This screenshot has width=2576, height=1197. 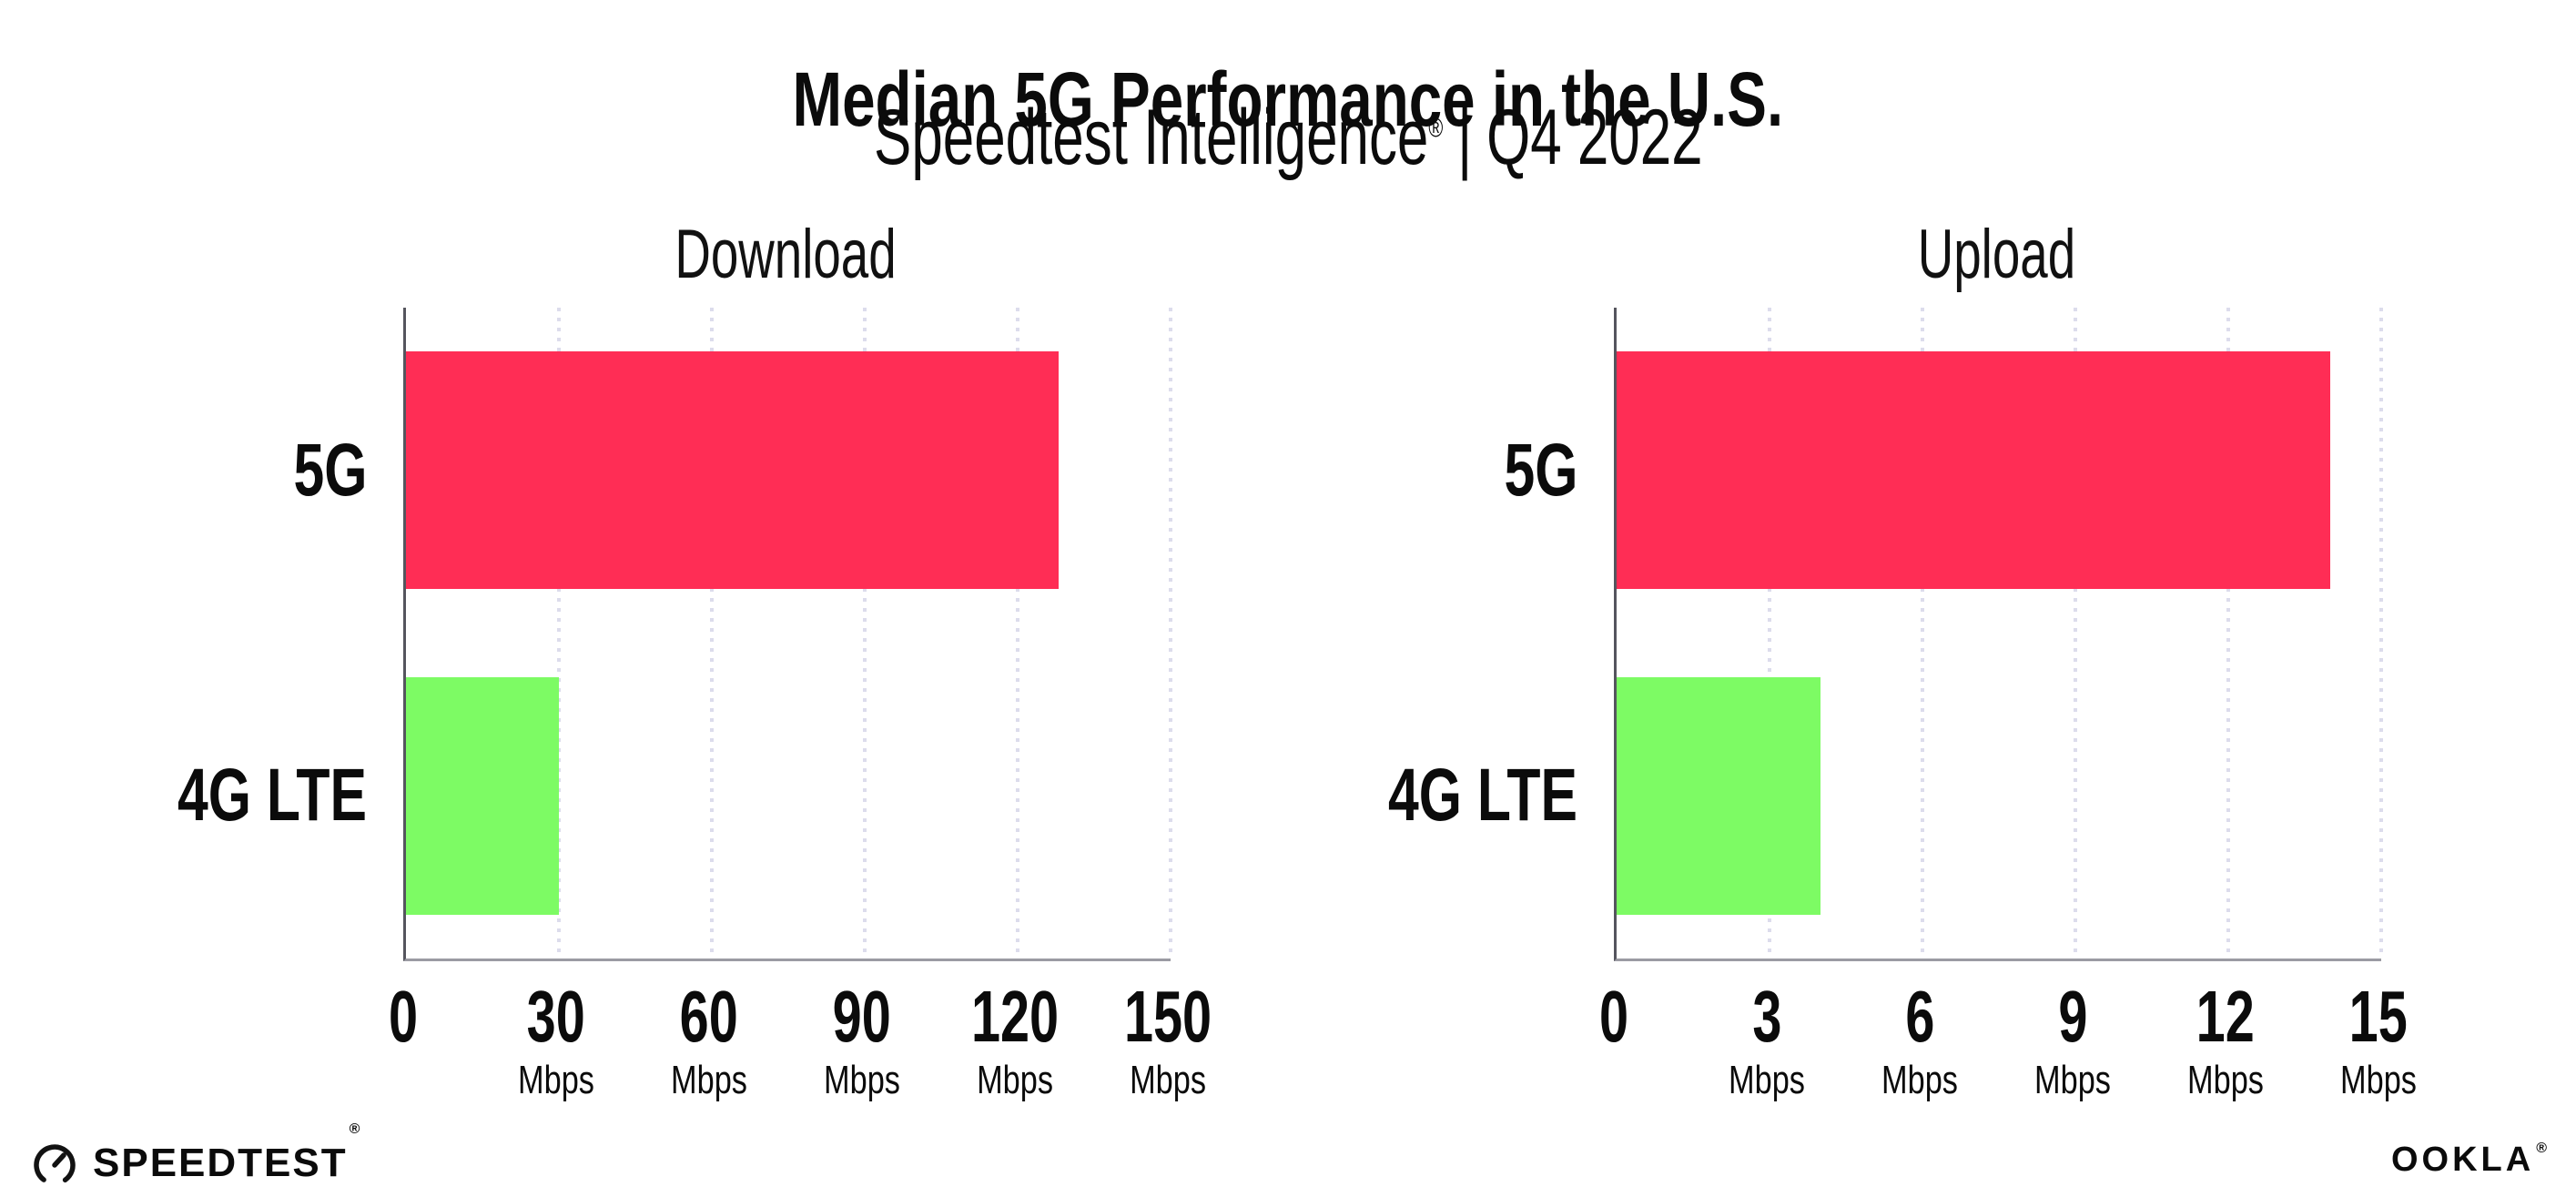 I want to click on x-tick-30: 30 Mbps, so click(x=556, y=1041).